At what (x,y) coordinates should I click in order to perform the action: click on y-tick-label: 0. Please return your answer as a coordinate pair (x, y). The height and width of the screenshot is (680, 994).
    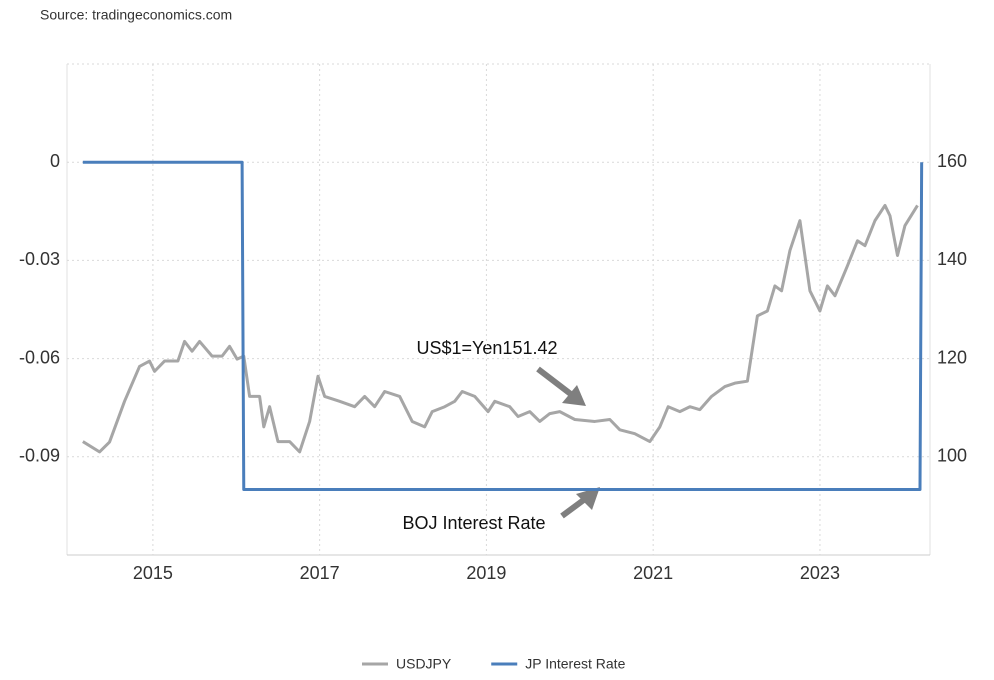
    Looking at the image, I should click on (55, 161).